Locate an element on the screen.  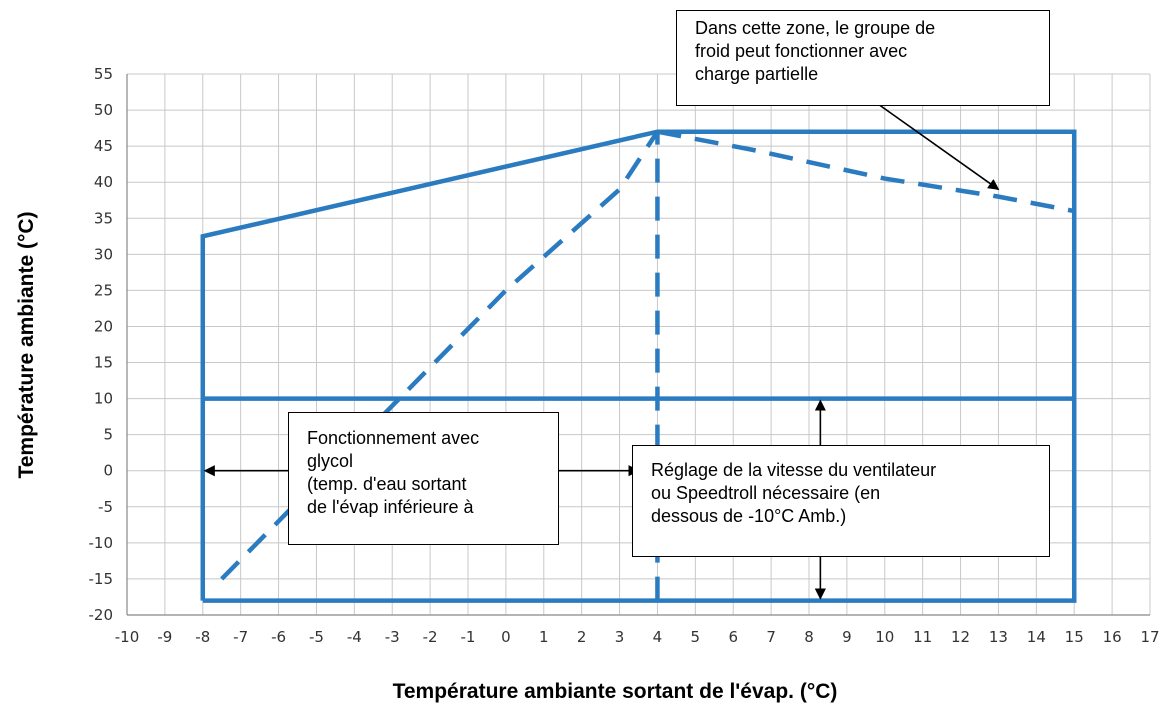
annotation-top-arrow is located at coordinates (938, 147).